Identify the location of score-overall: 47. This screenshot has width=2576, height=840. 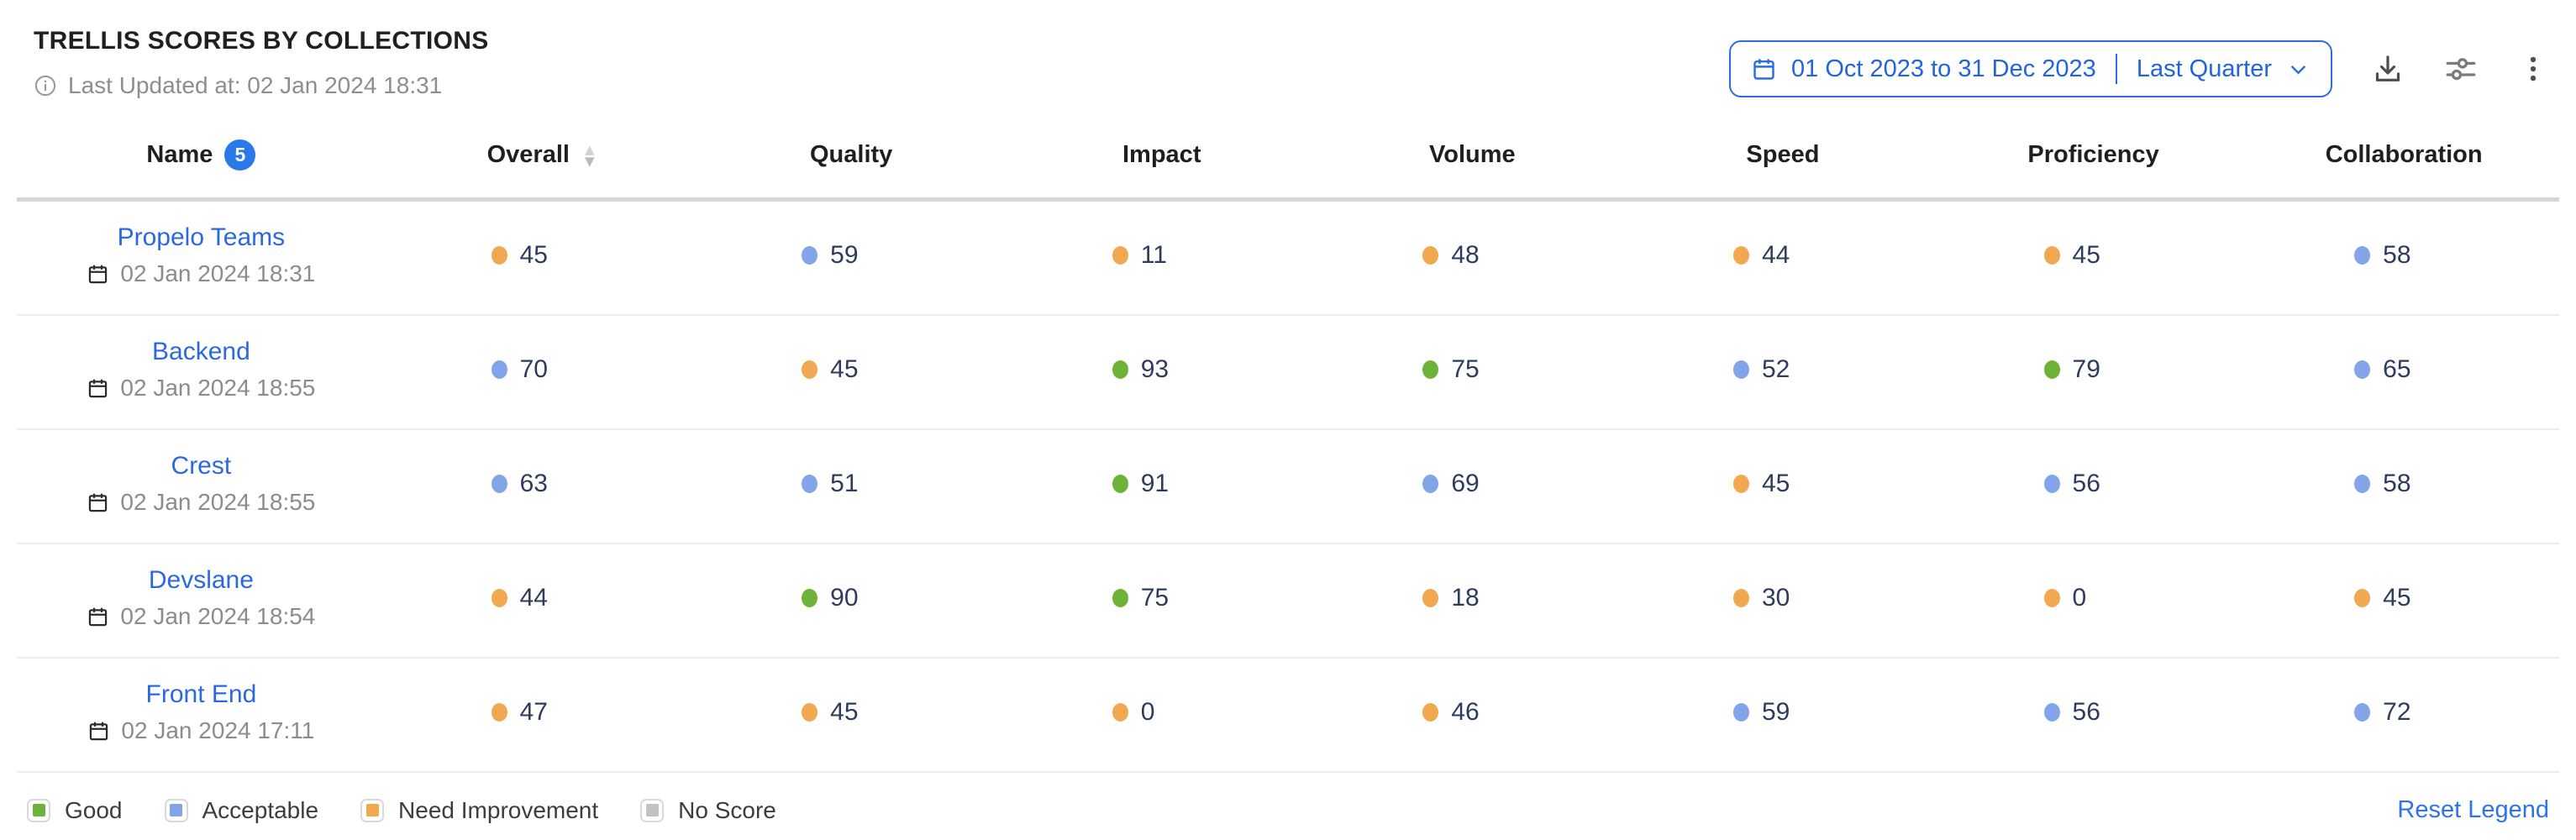
(541, 712).